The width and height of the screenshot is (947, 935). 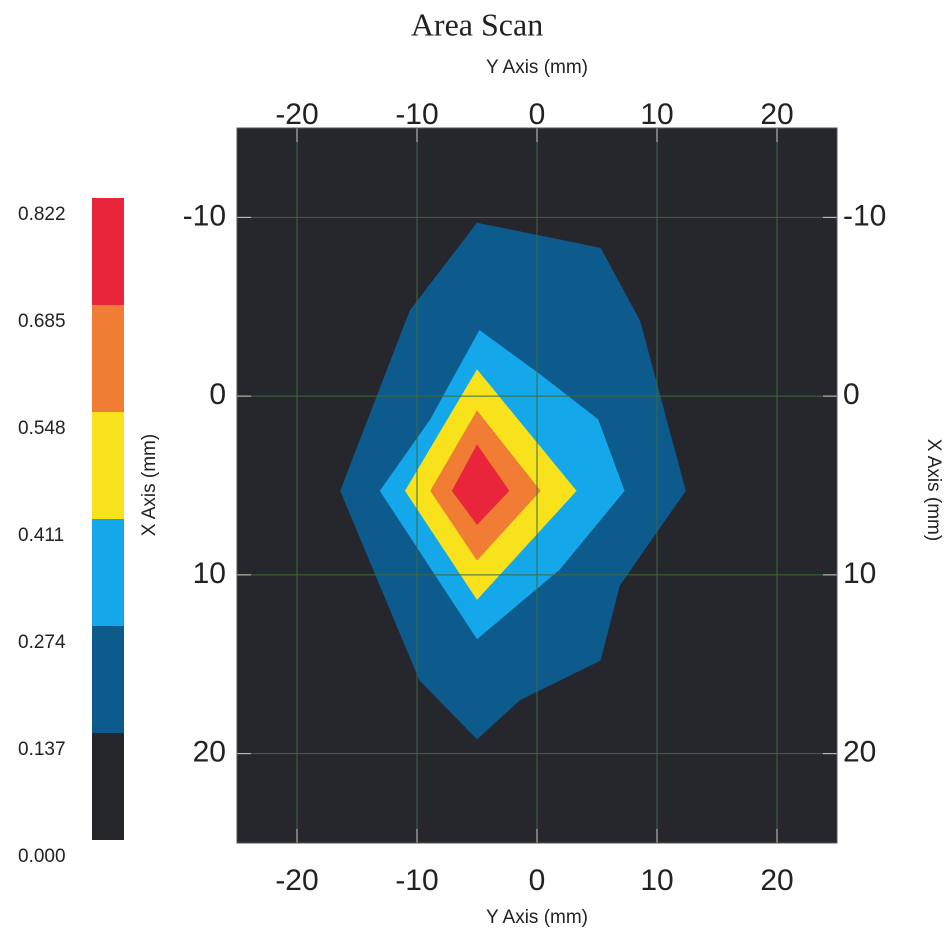 I want to click on y-tick-label-left: -10, so click(x=204, y=215).